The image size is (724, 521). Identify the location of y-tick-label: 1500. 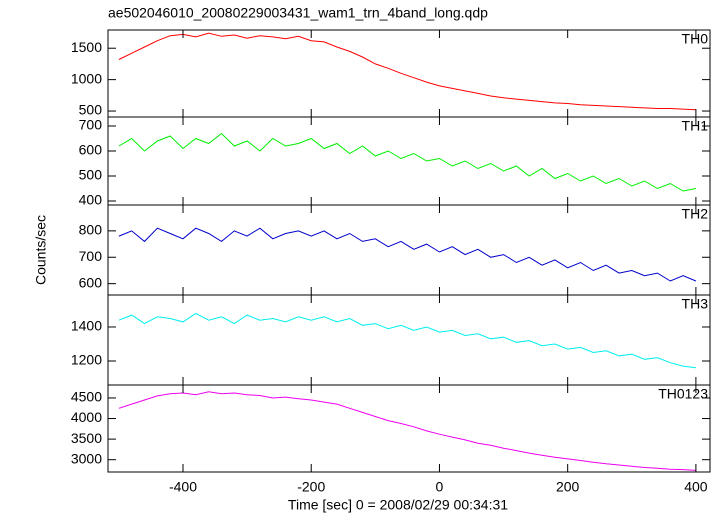
(86, 47).